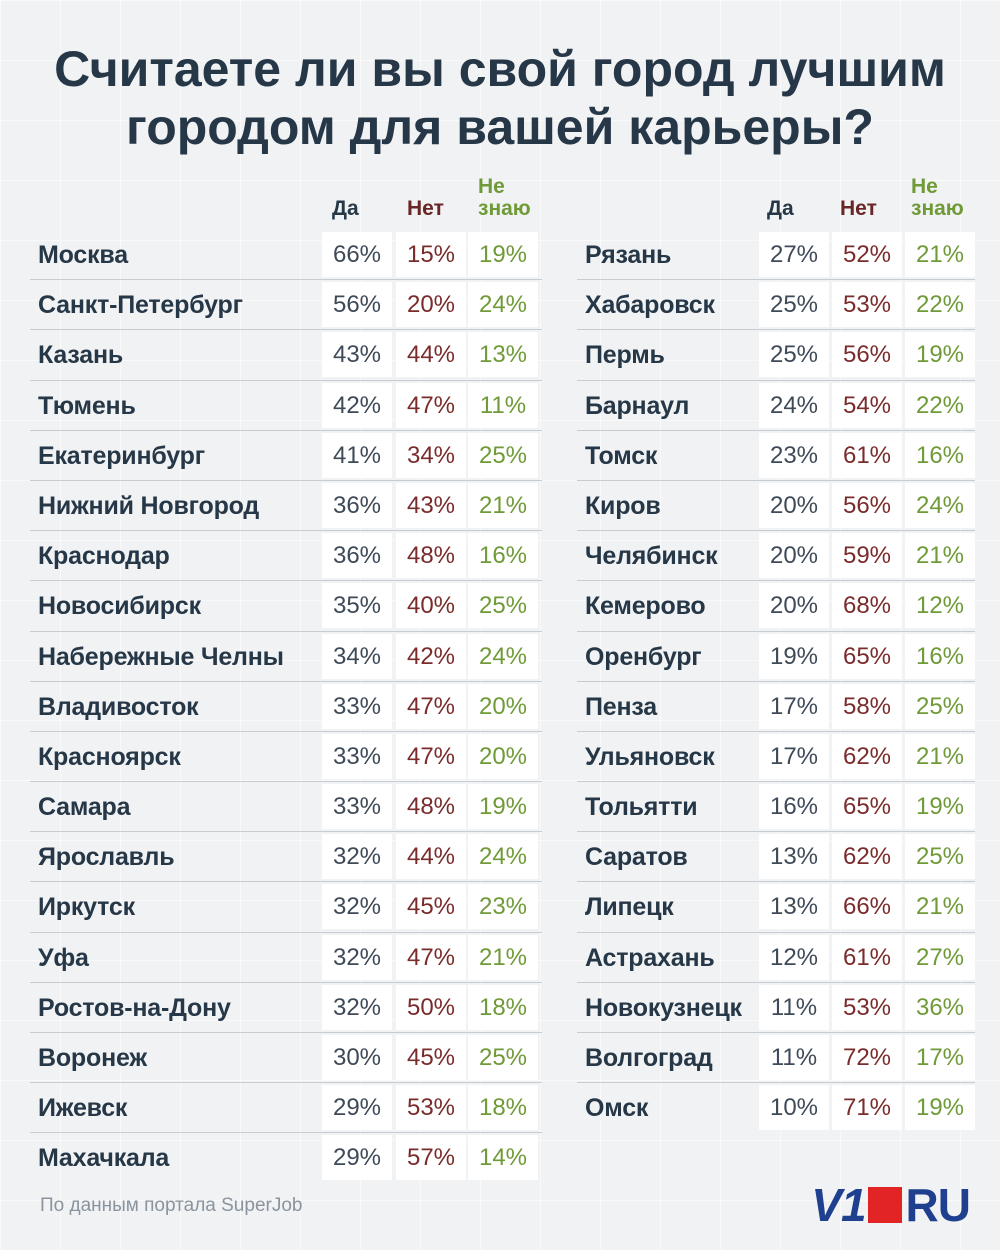  Describe the element at coordinates (286, 1008) in the screenshot. I see `table-row: Ростов-на-Дону 32% 50% 18%` at that location.